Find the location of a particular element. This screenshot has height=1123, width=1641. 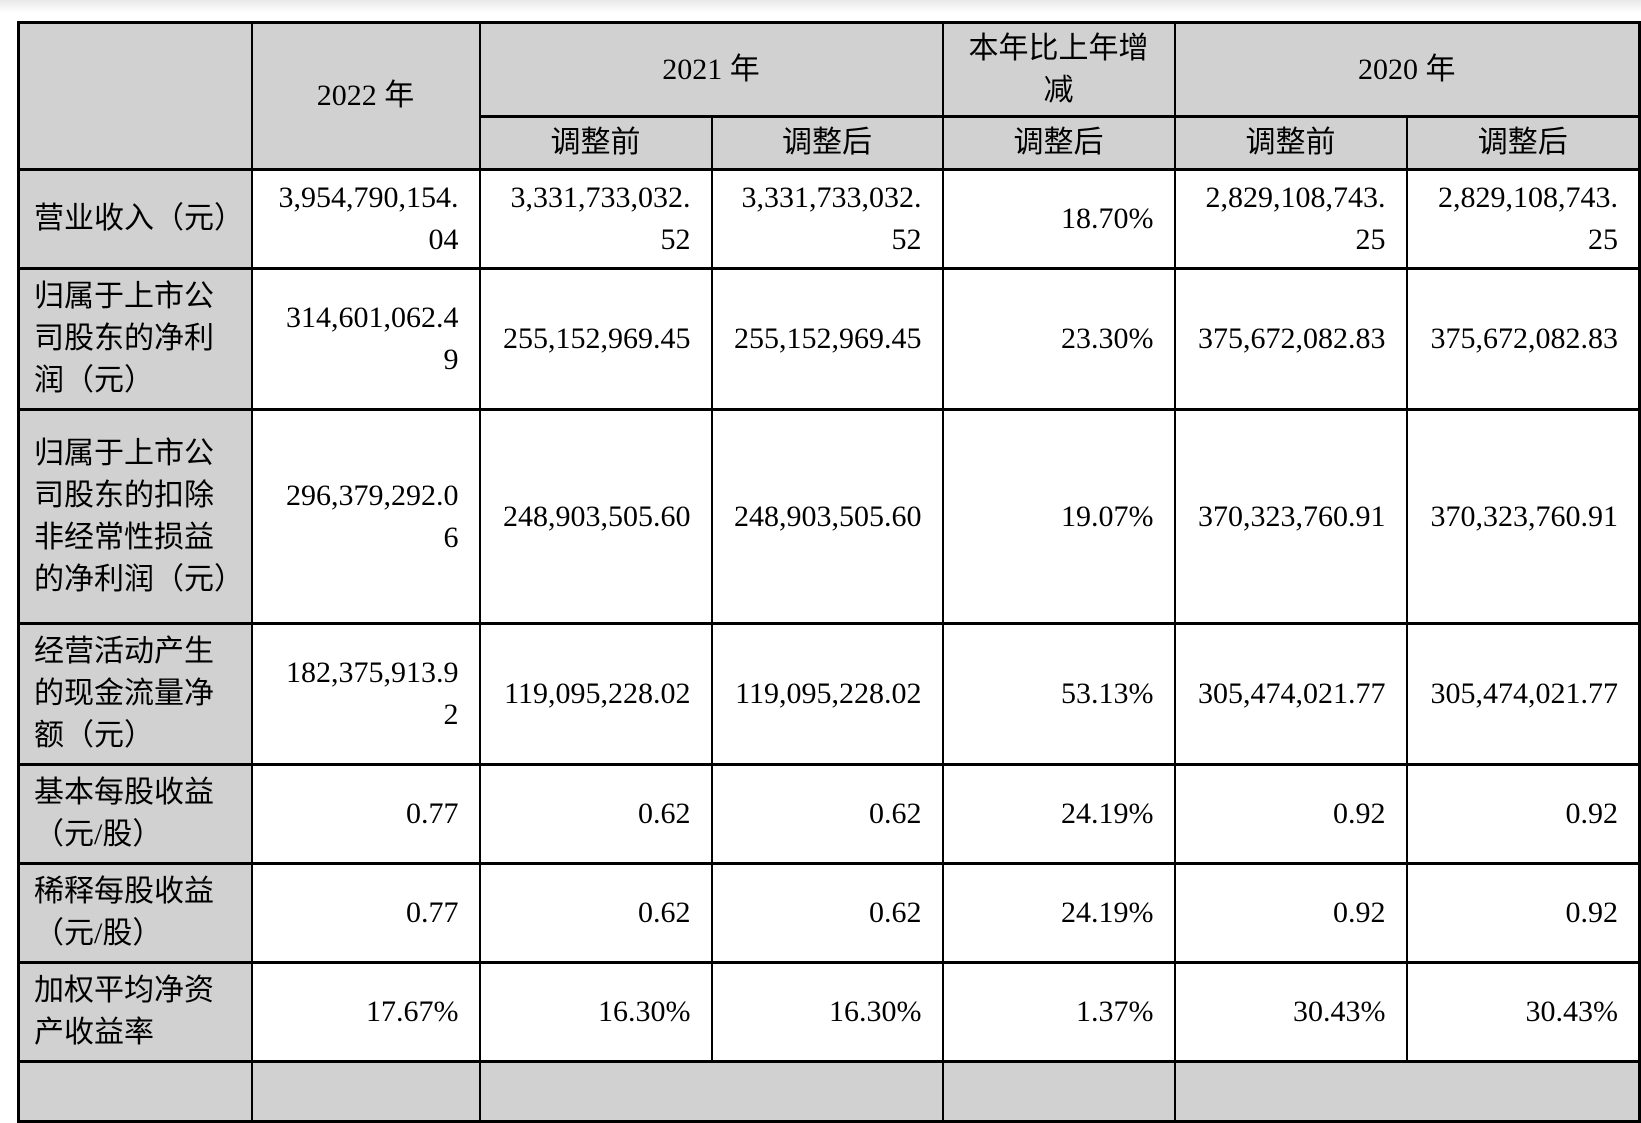

row-label: 稀释每股收益（元/股） is located at coordinates (135, 913).